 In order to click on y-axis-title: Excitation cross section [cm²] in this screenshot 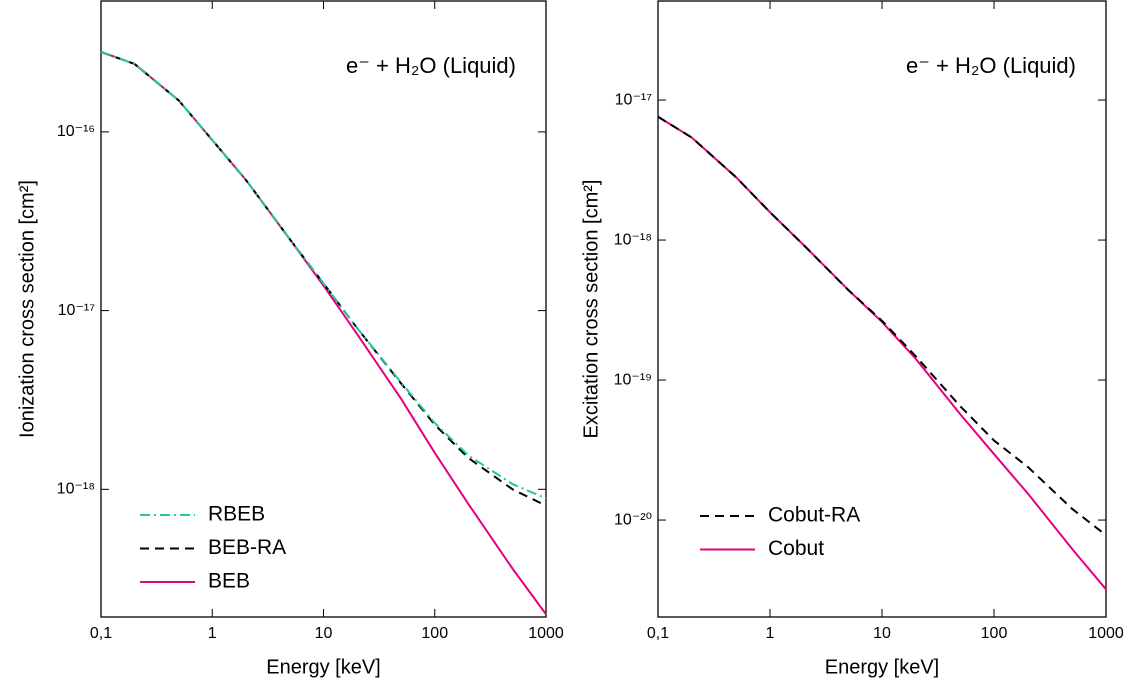, I will do `click(591, 309)`.